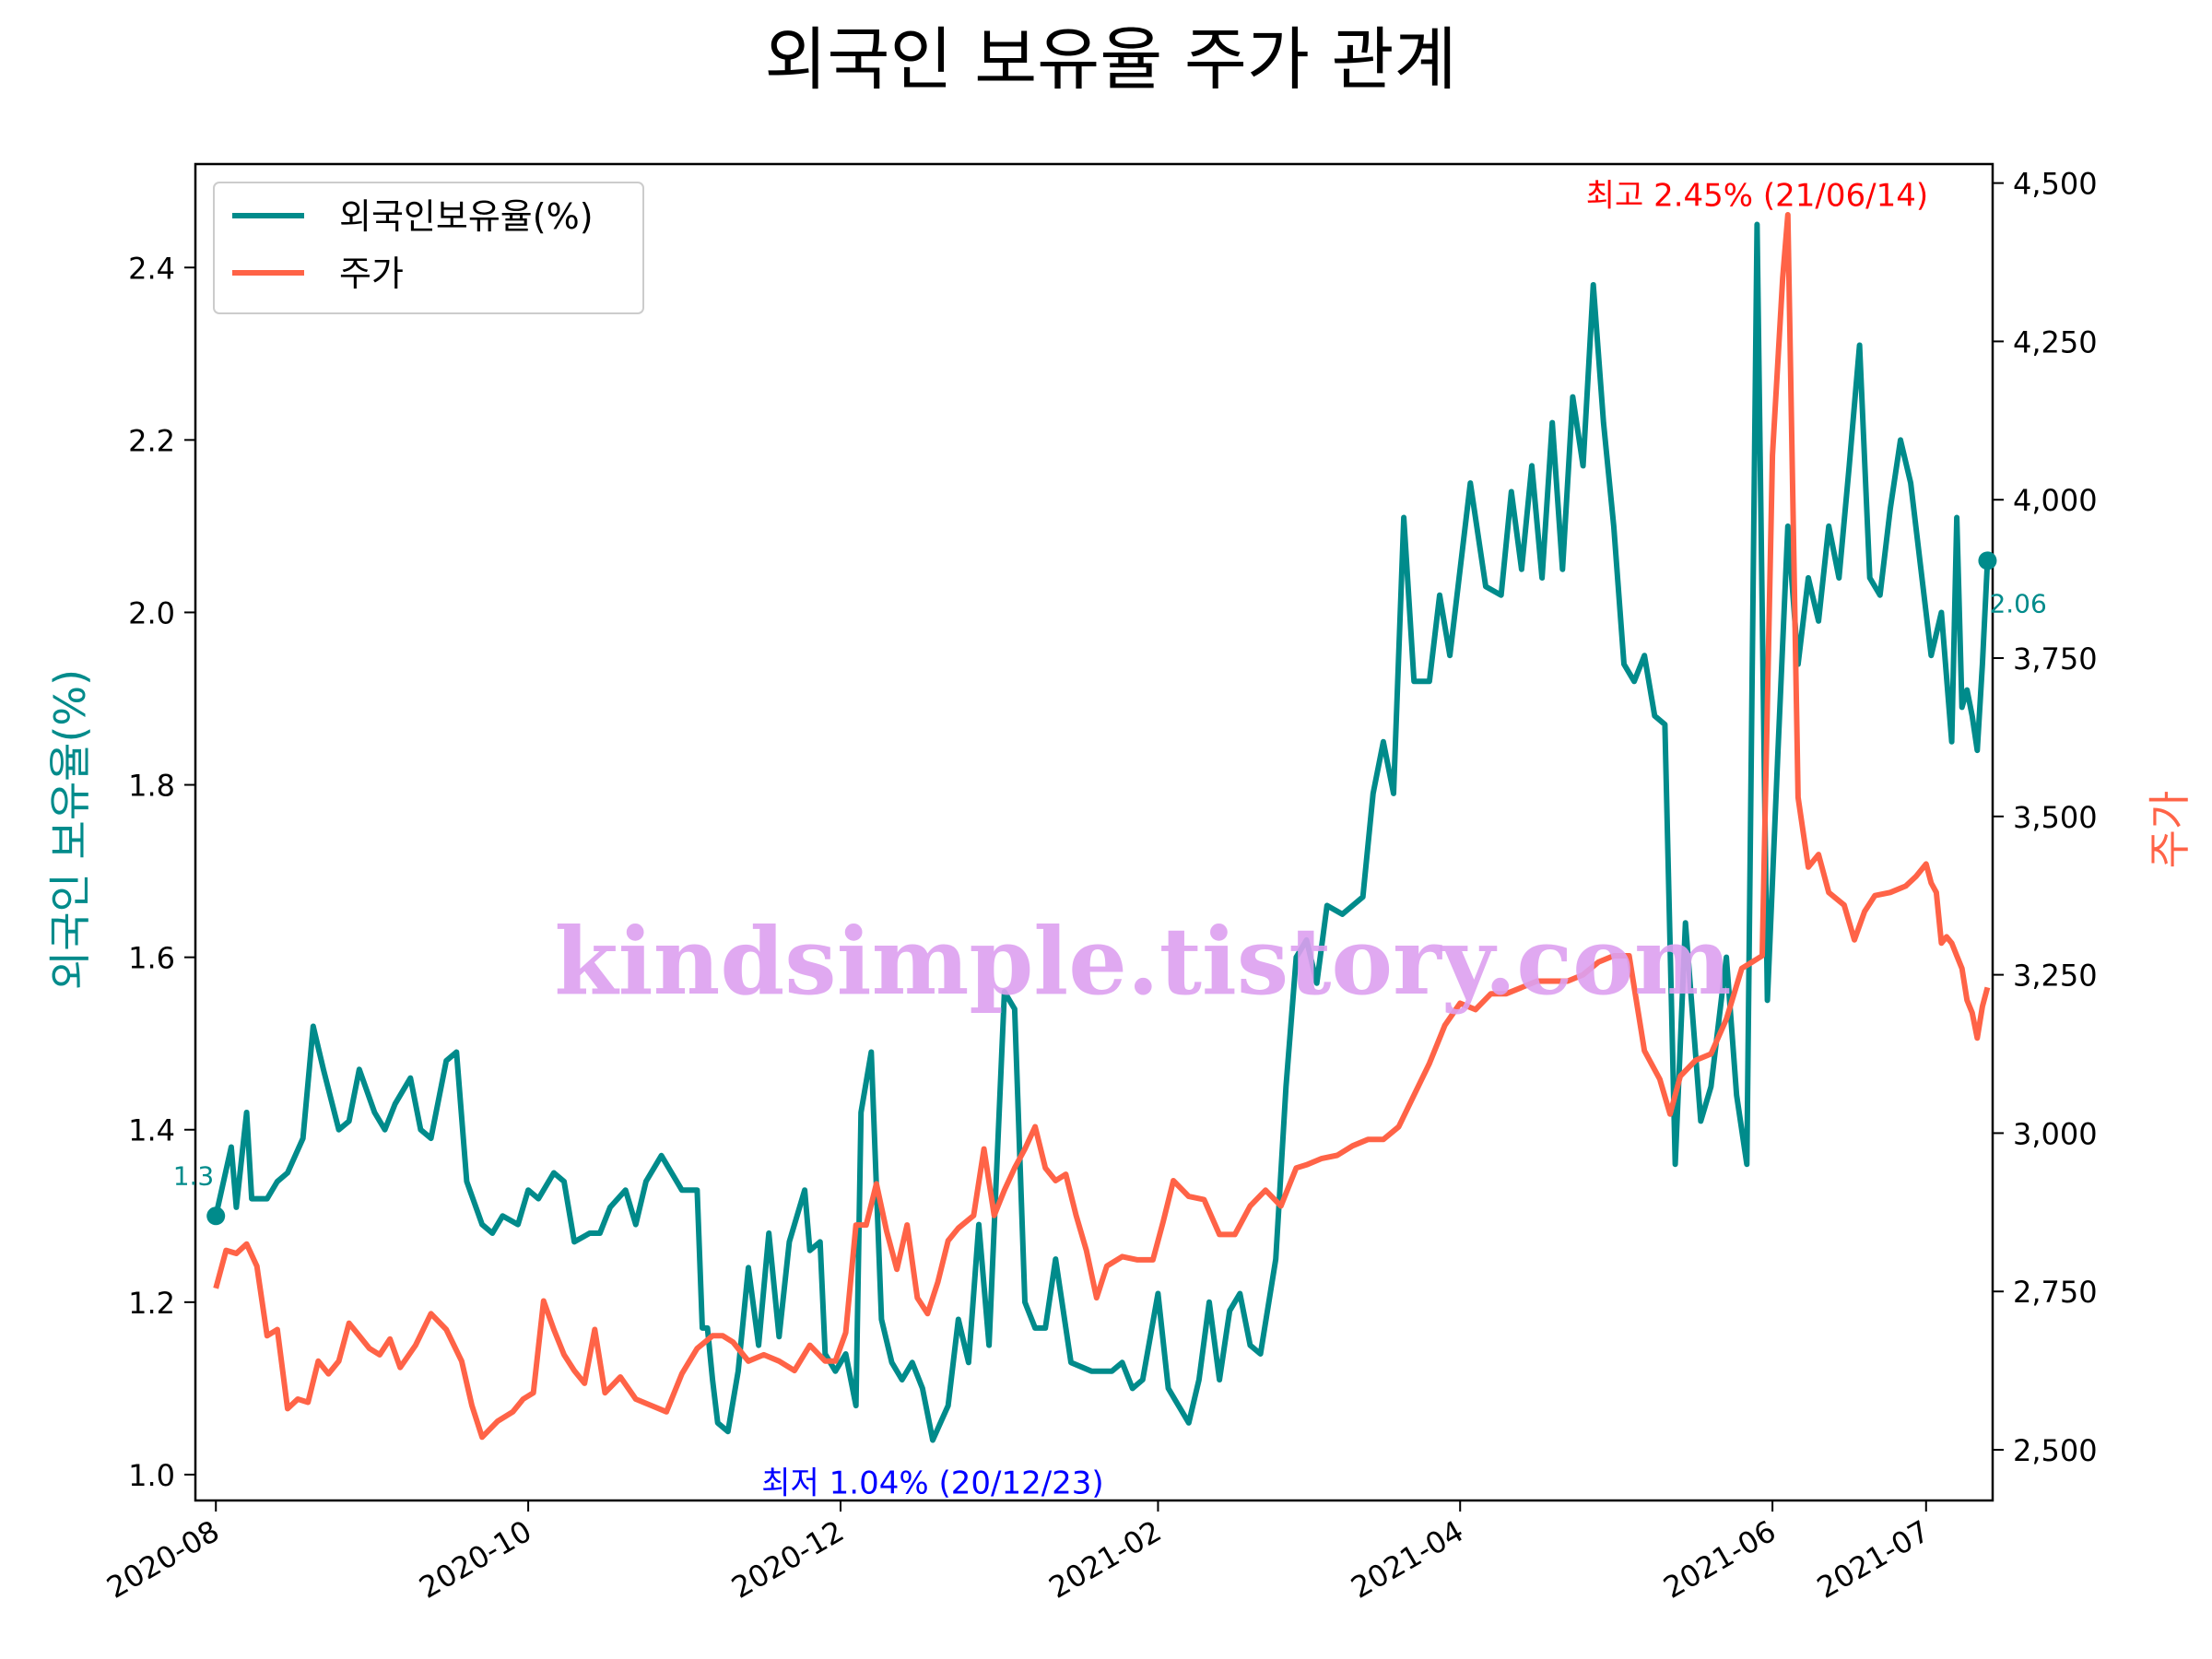 The height and width of the screenshot is (1659, 2212). I want to click on start-marker, so click(216, 1216).